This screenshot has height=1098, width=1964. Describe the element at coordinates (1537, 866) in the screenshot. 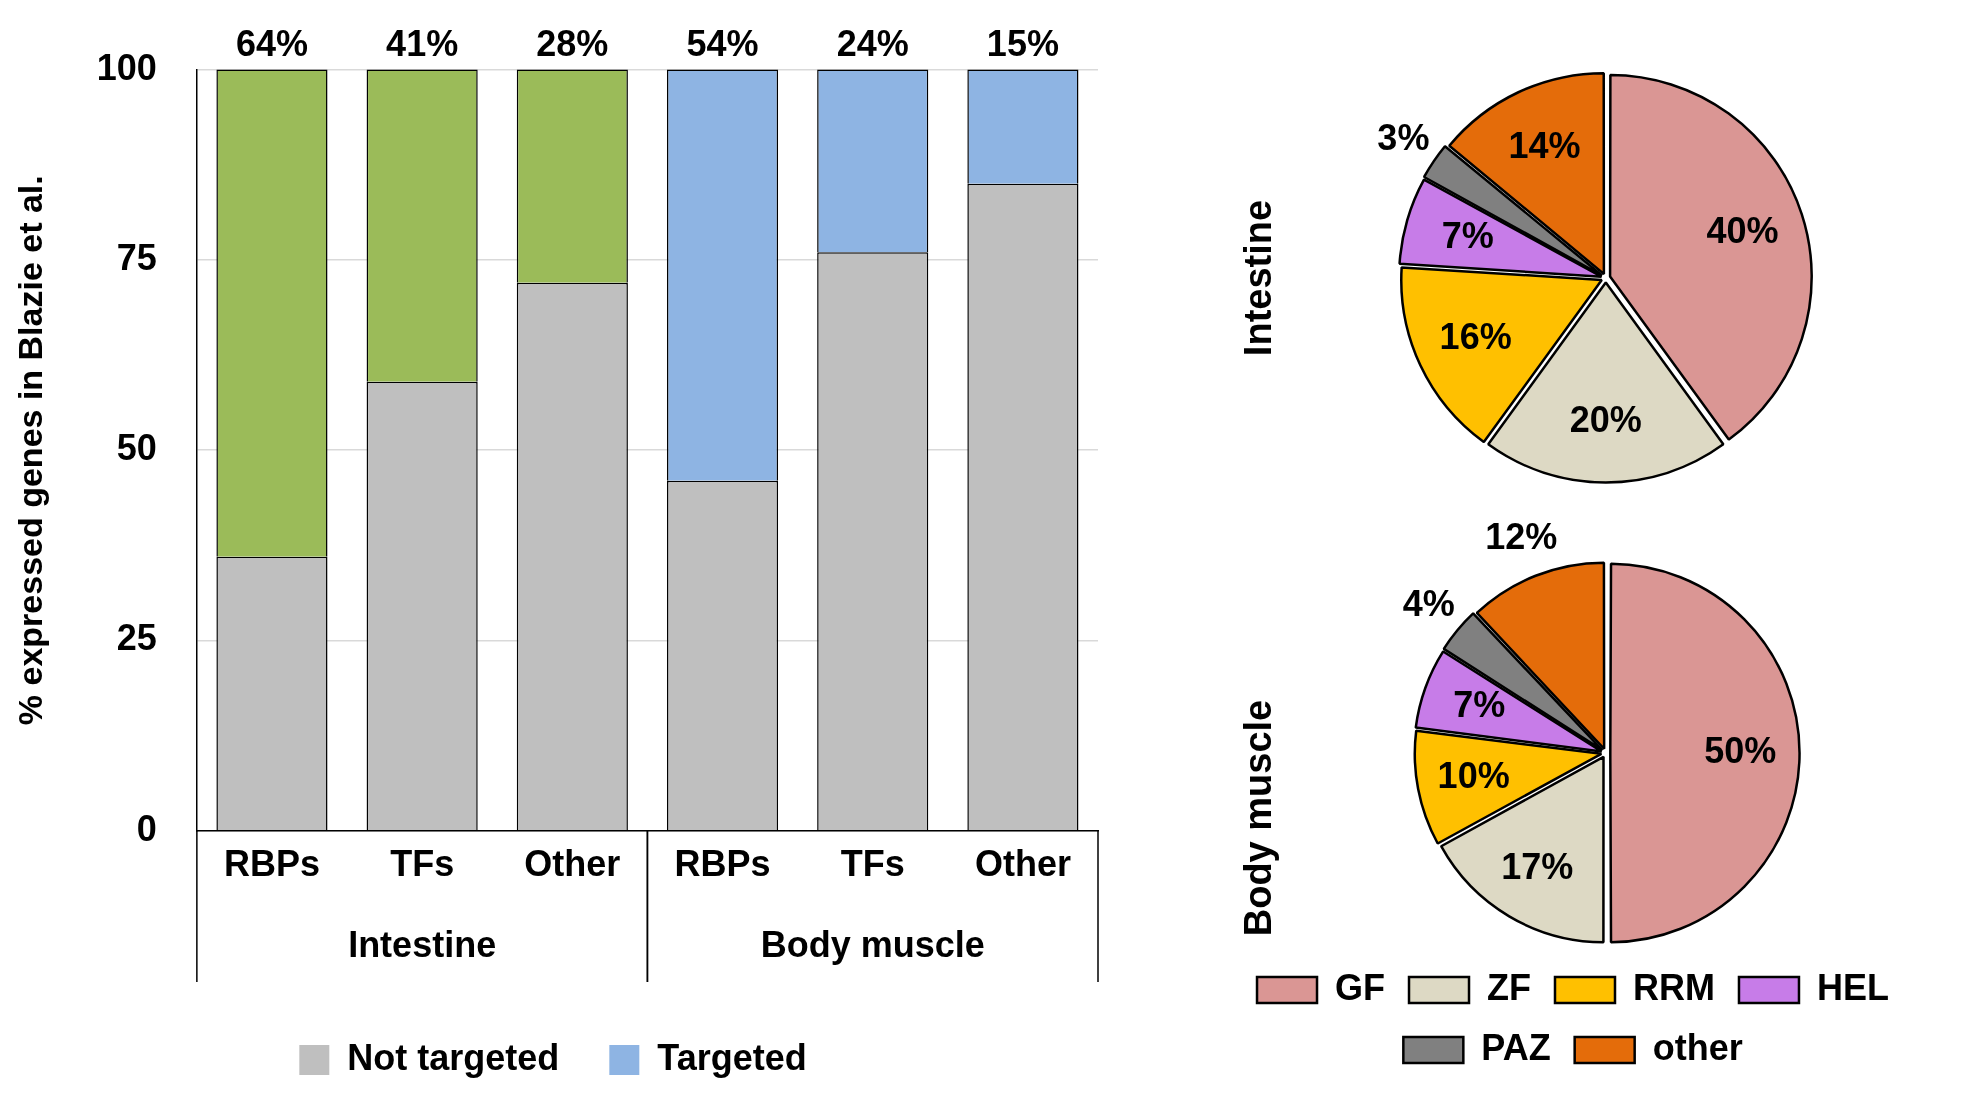

I see `data-label: 17%` at that location.